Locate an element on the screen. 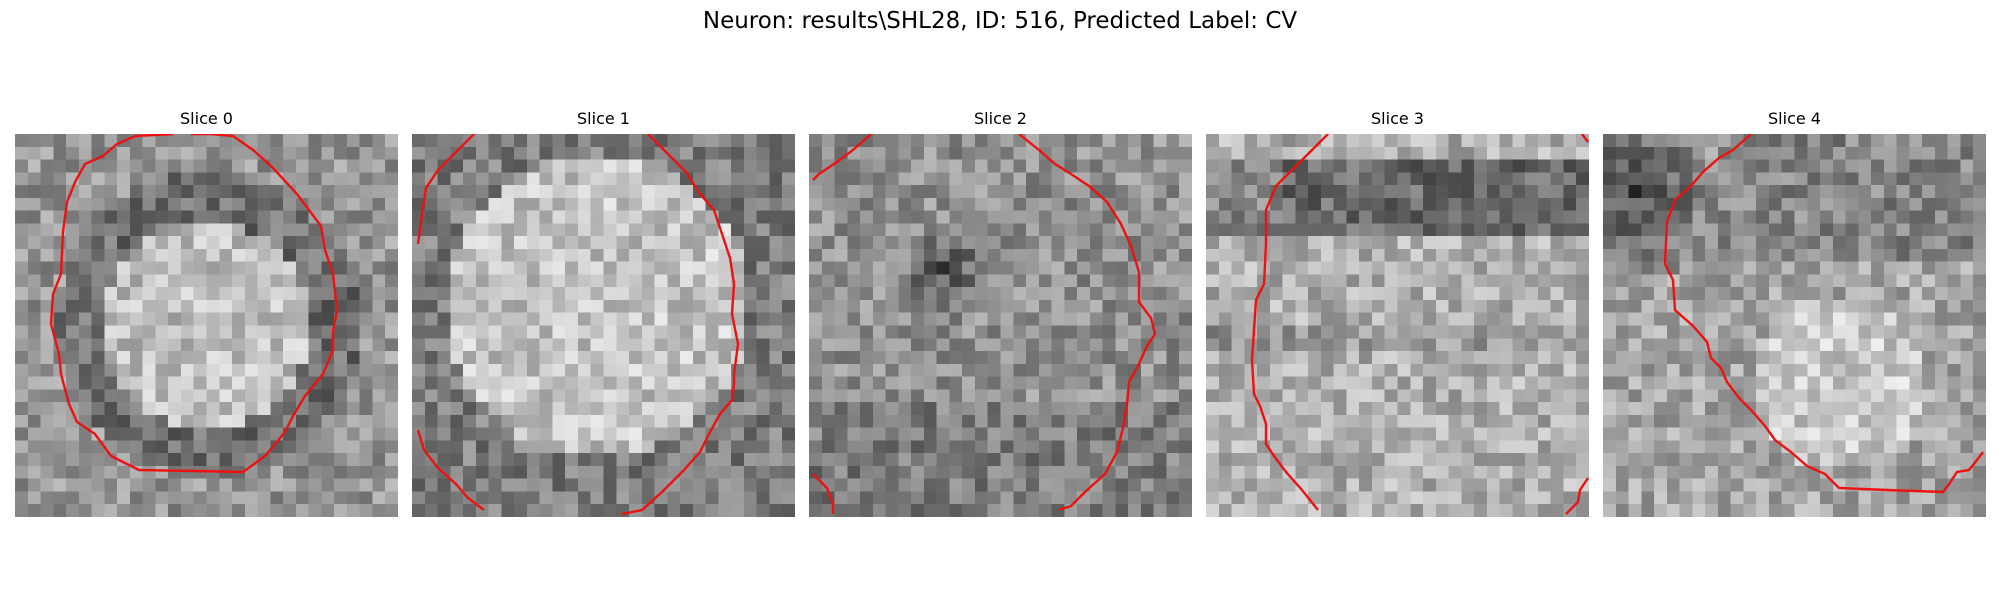  slice-title-1: Slice 1 is located at coordinates (603, 118).